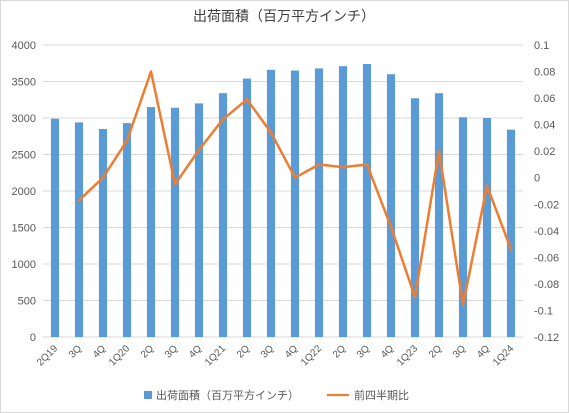  I want to click on left-axis-tick-label: 2000, so click(24, 192).